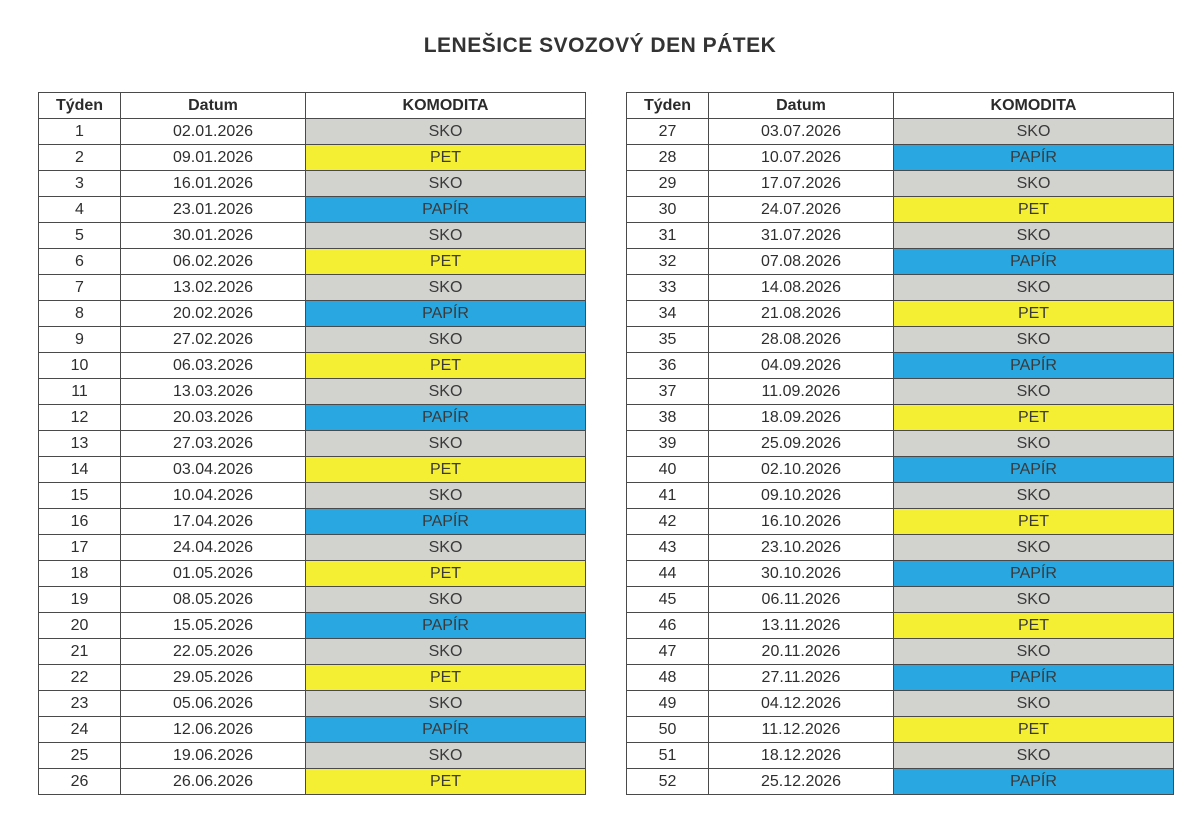 The image size is (1200, 835). I want to click on table-row: 16 17.04.2026 PAPÍR, so click(312, 521).